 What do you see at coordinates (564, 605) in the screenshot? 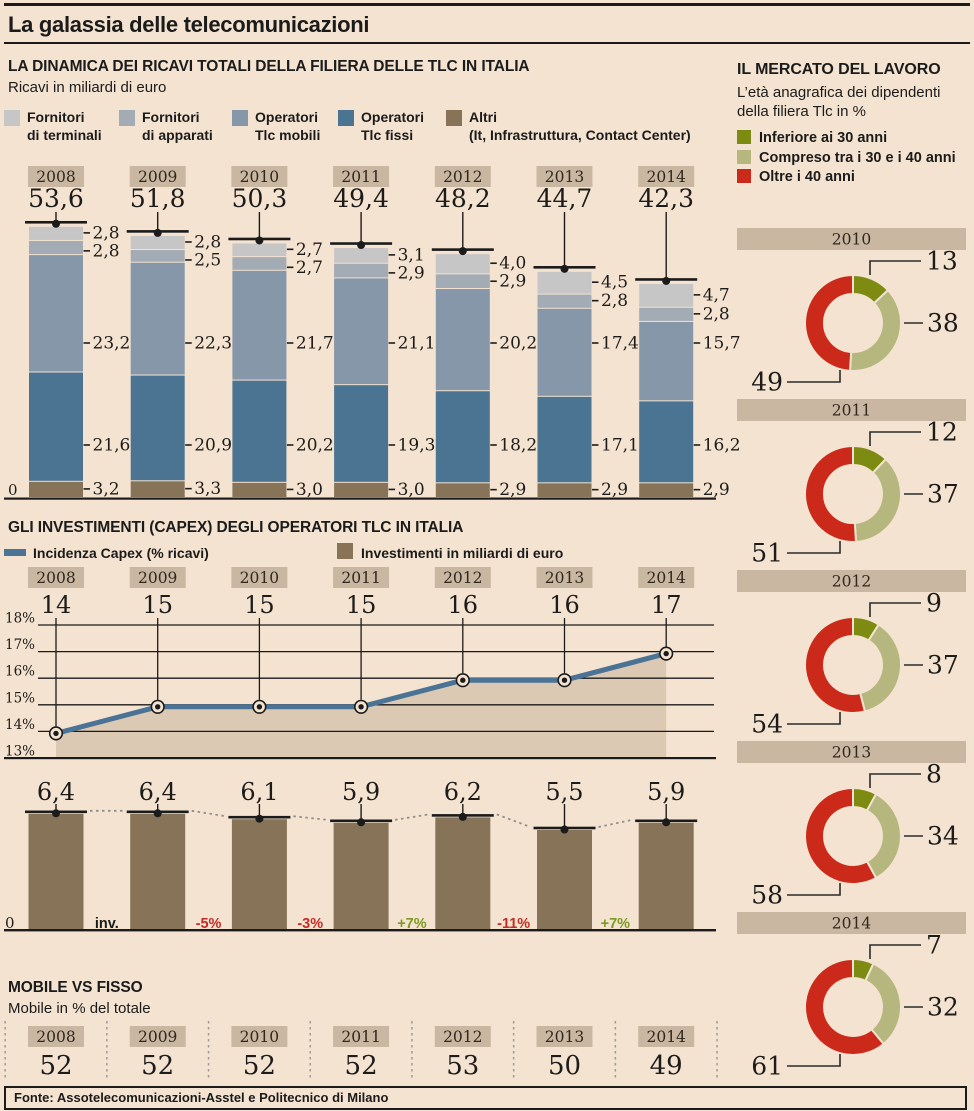
I see `capex-percent-label: 16` at bounding box center [564, 605].